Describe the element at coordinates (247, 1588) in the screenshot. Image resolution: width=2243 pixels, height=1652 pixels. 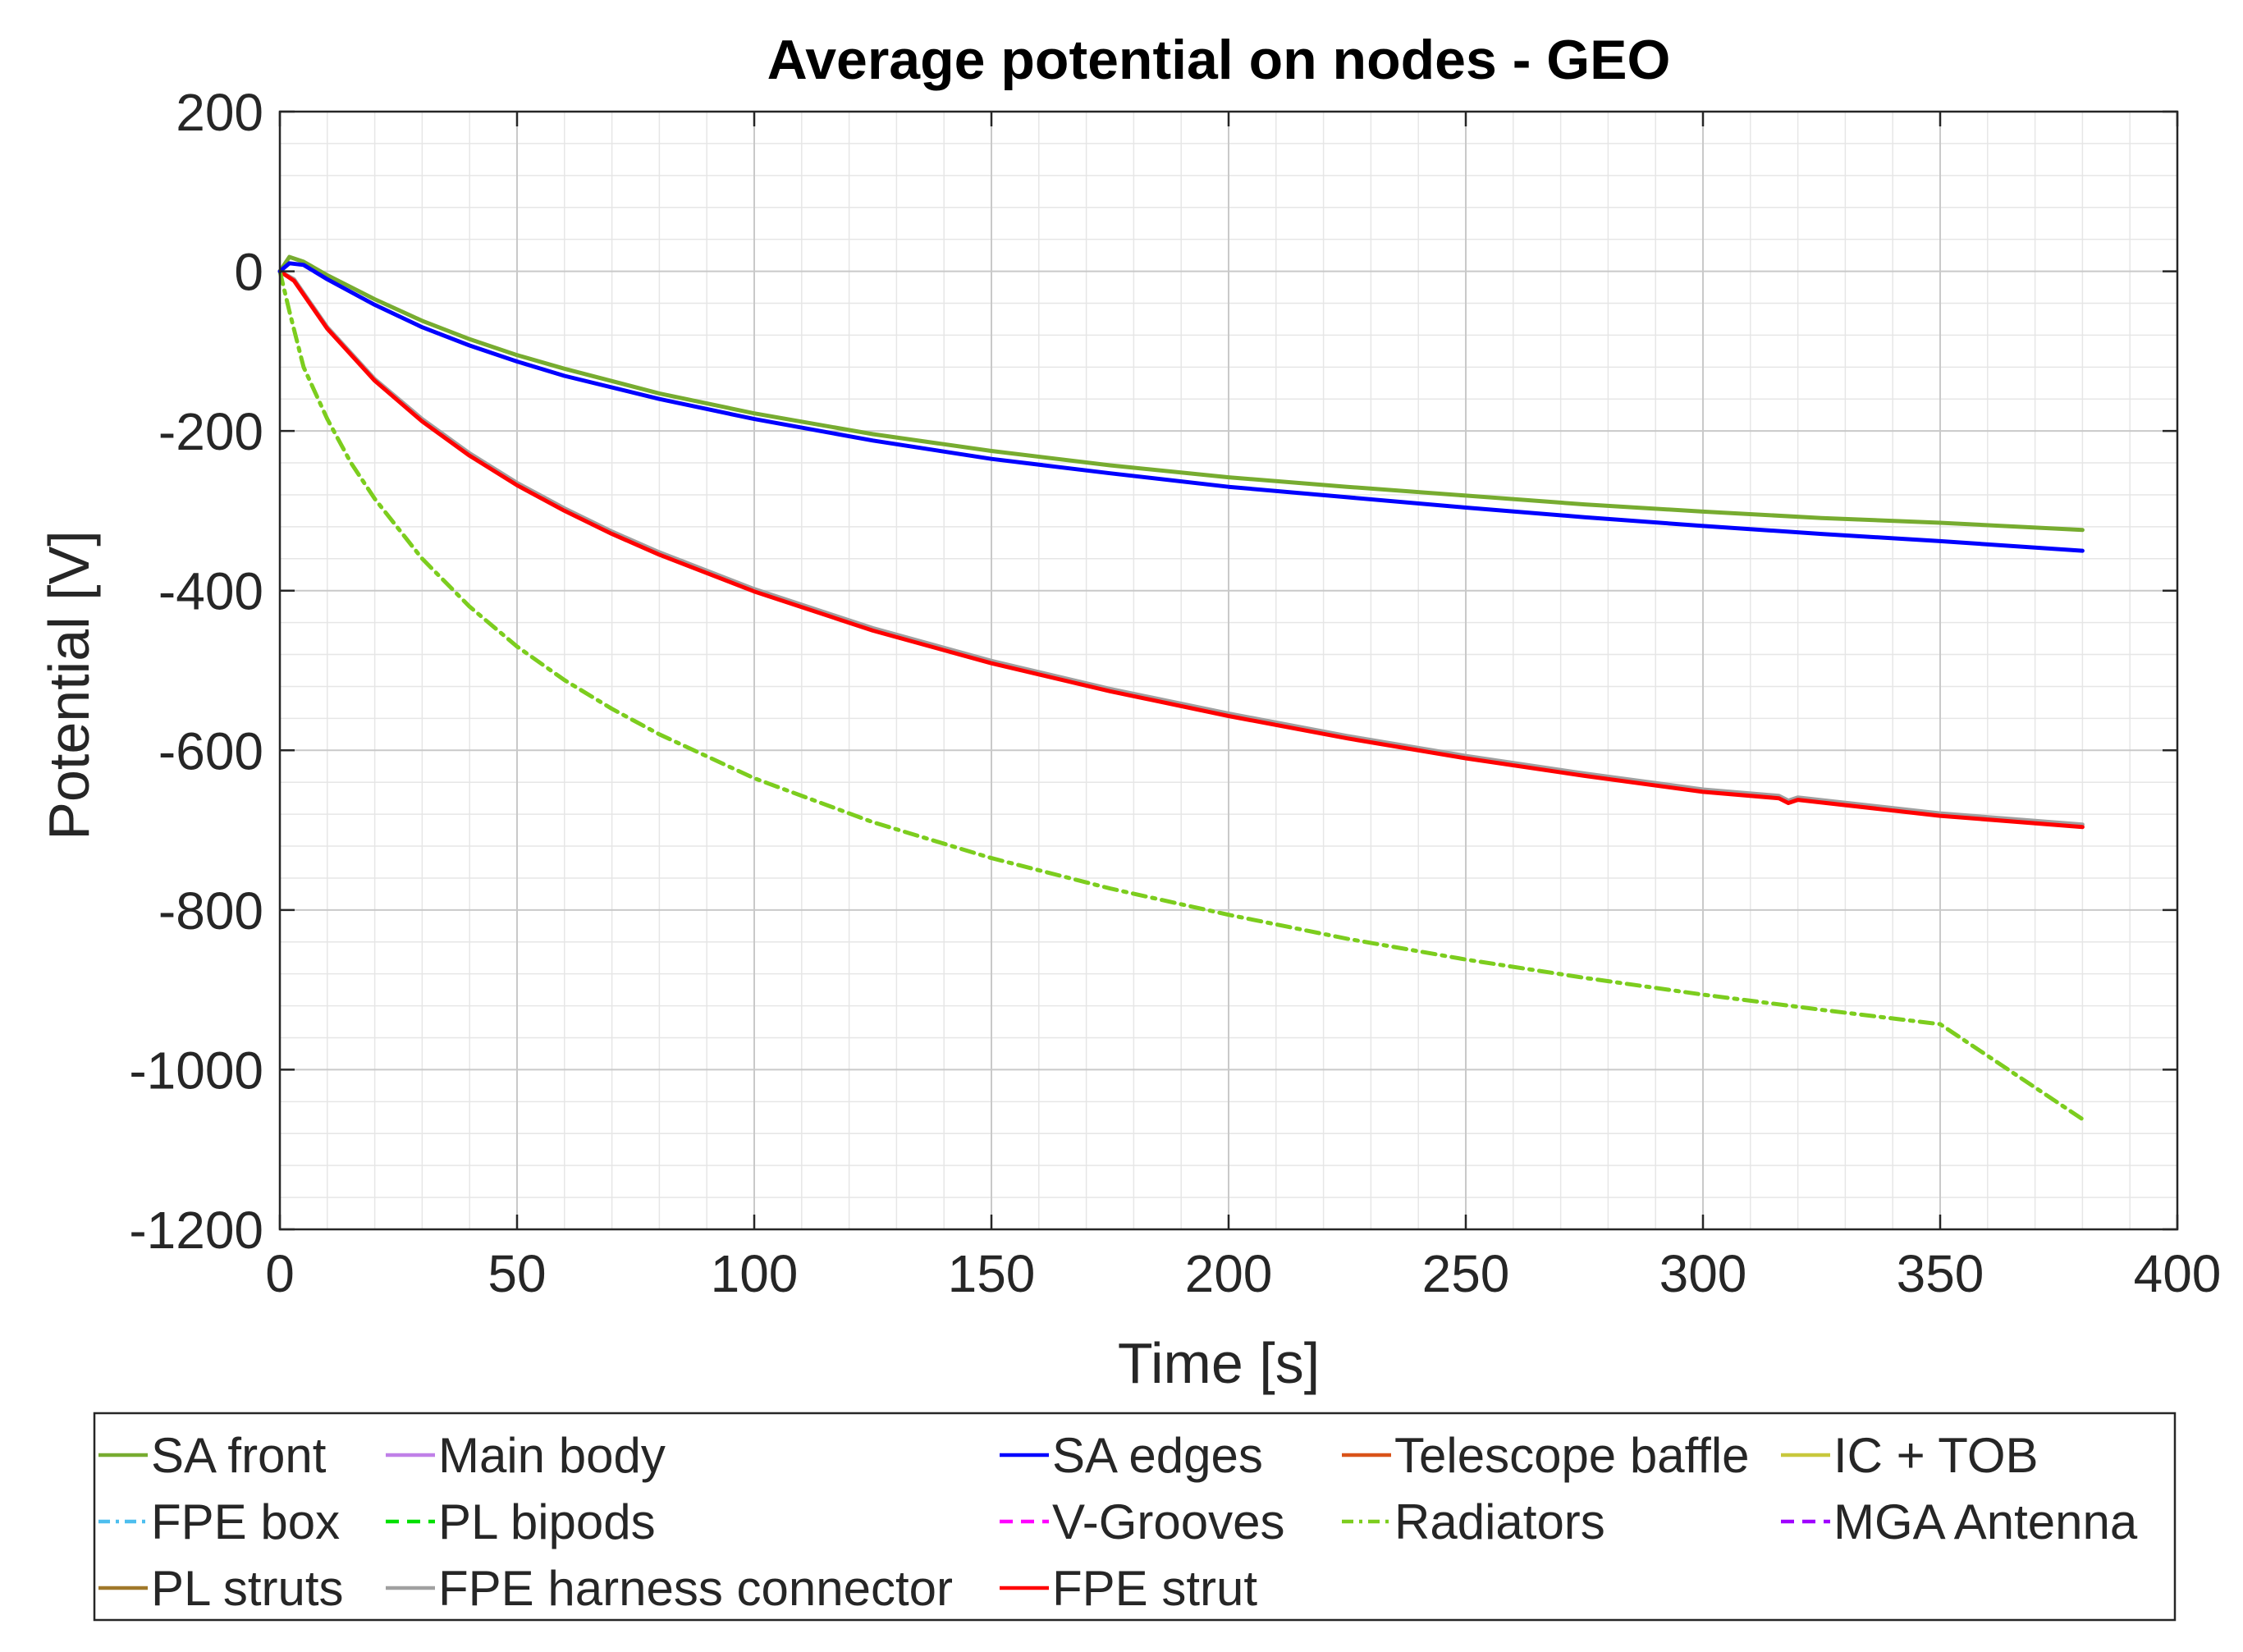
I see `legend-label: PL struts` at that location.